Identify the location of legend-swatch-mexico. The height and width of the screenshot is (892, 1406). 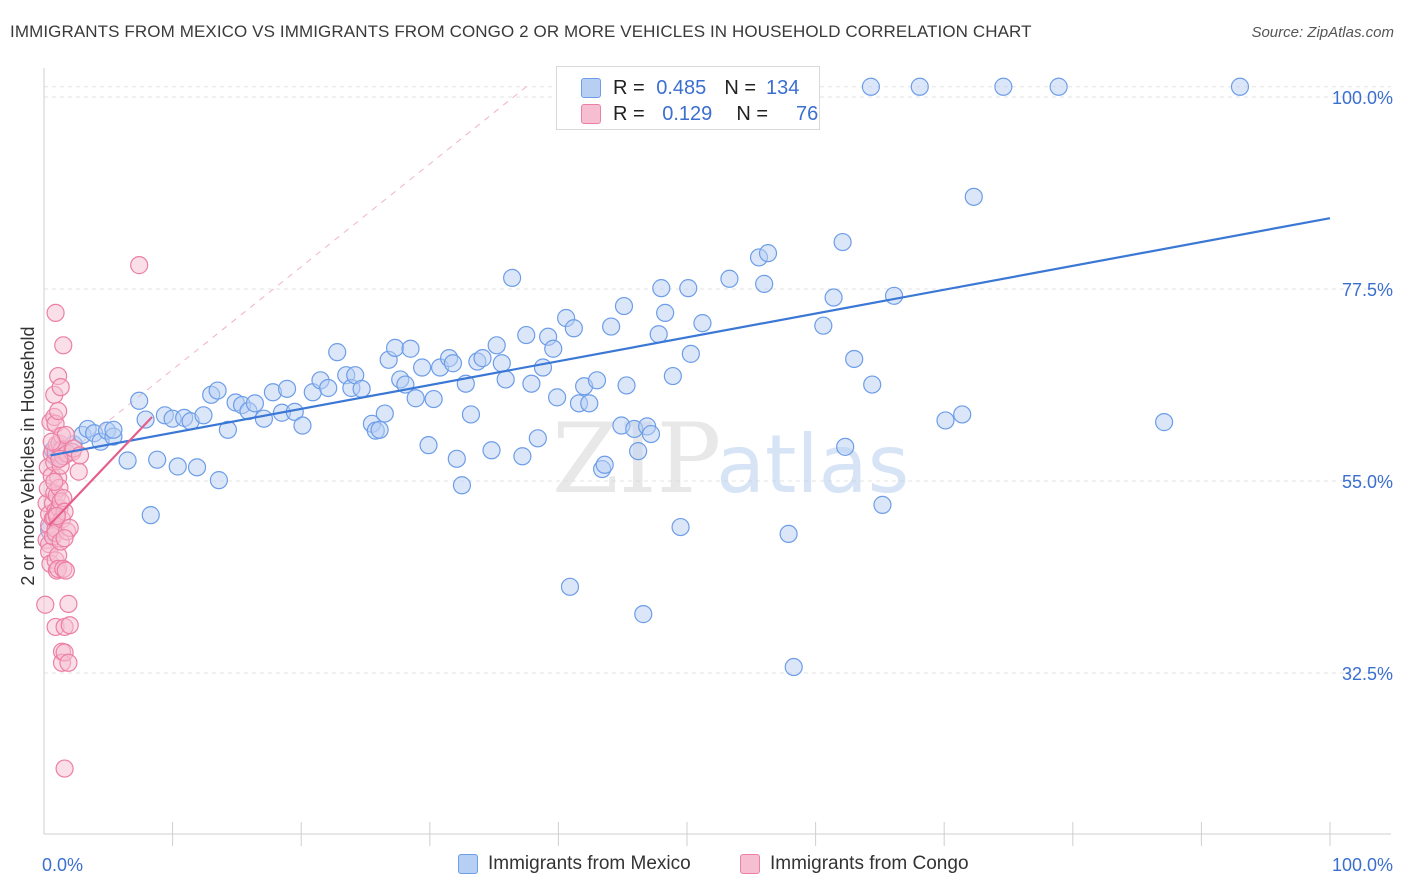
(591, 88).